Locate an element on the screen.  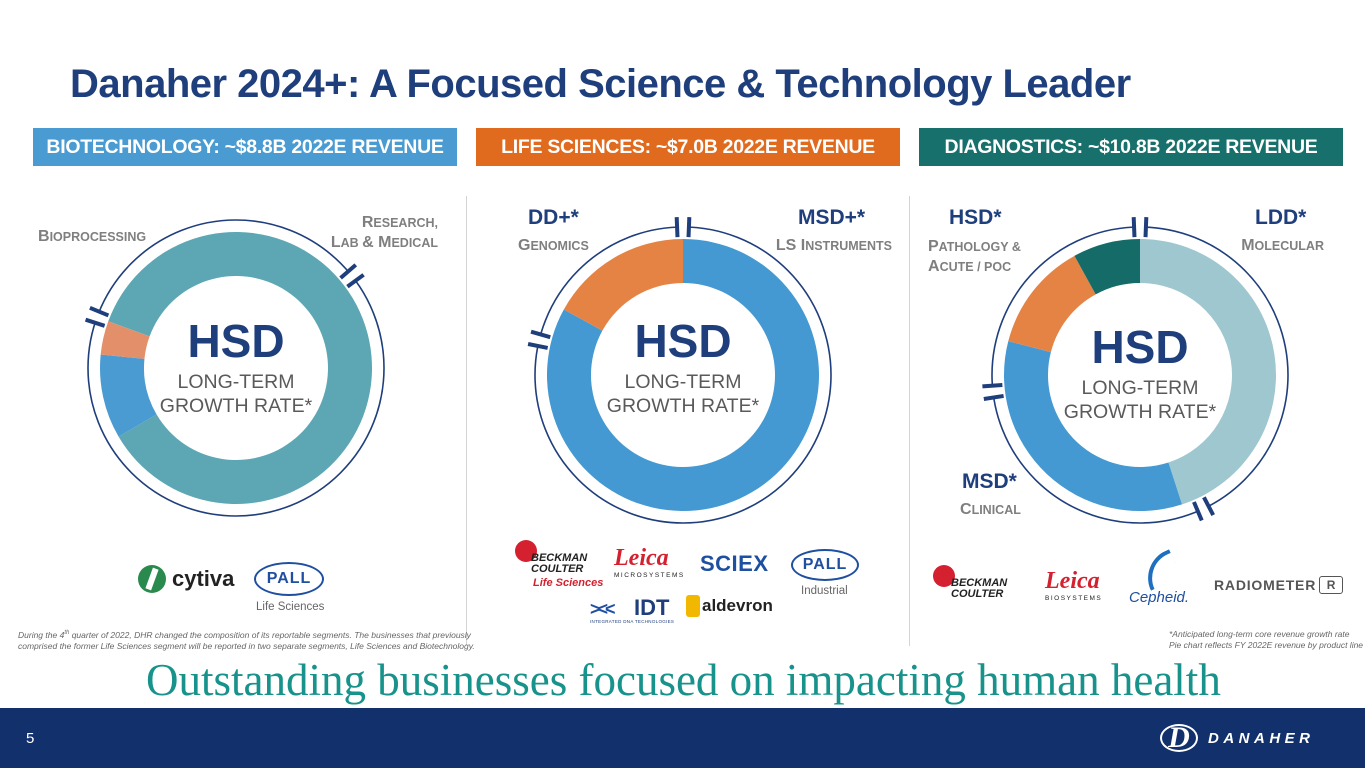
donut-slice-bioprocessing is located at coordinates (240, 368).